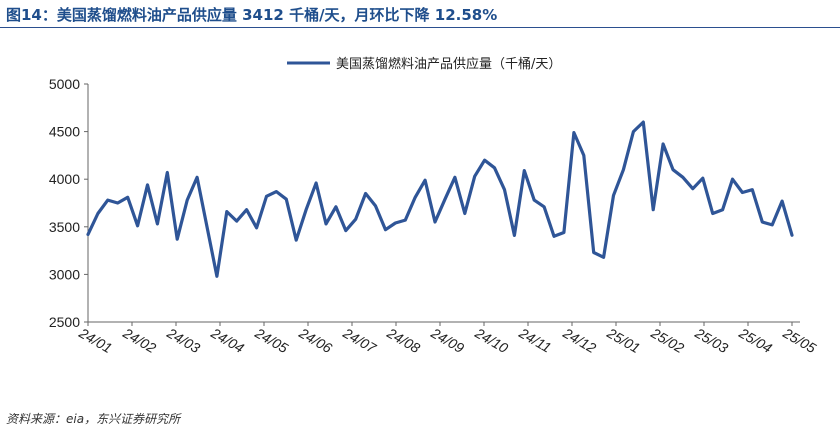  I want to click on y-tick-label: 3500, so click(64, 227).